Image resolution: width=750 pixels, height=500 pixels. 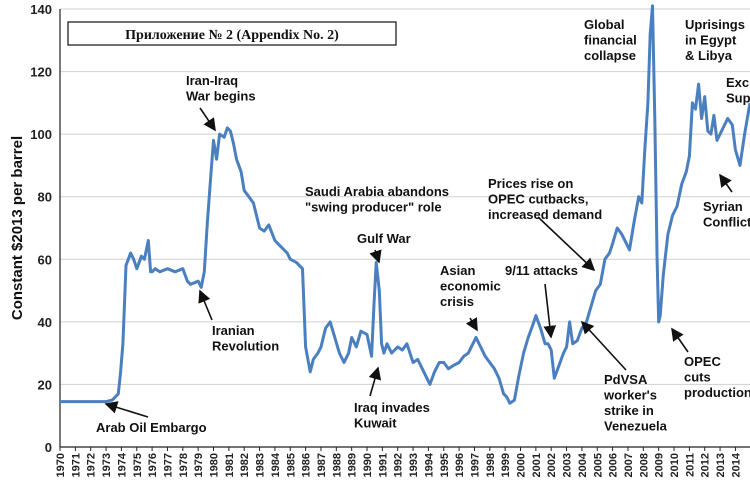 I want to click on y-tick-label: 60, so click(x=45, y=259).